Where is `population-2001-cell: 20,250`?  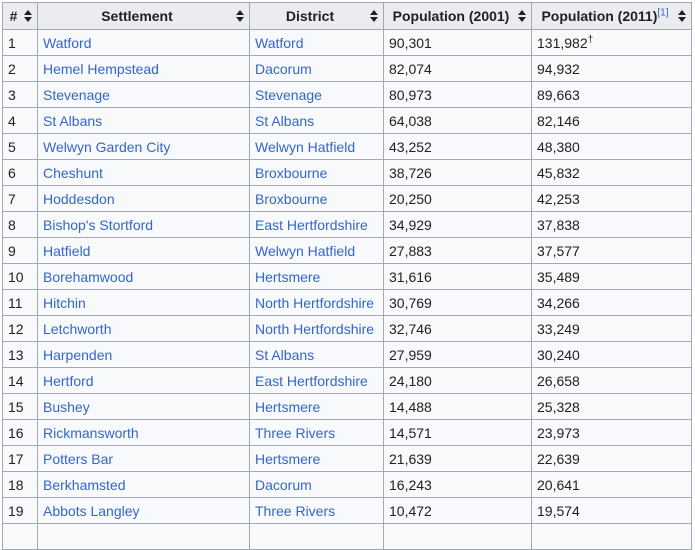 population-2001-cell: 20,250 is located at coordinates (457, 198).